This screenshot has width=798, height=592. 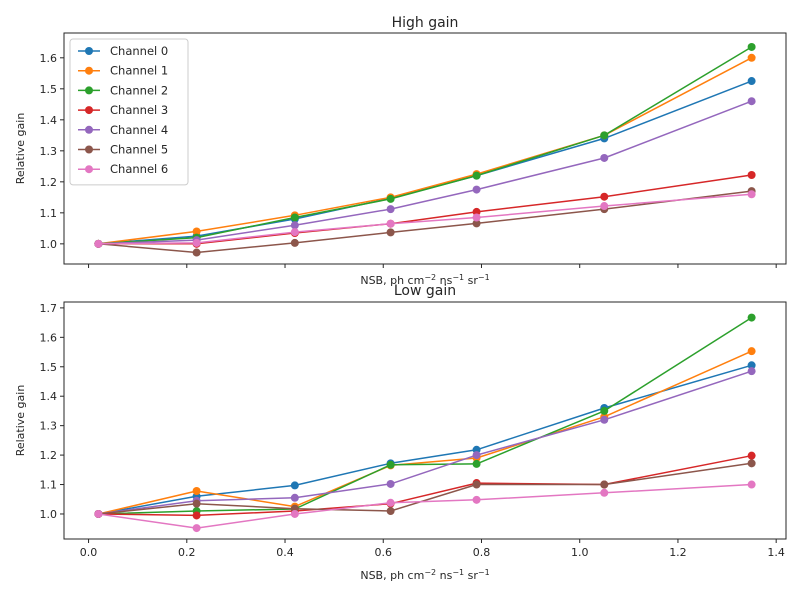 I want to click on legend-label: Channel 4, so click(x=139, y=130).